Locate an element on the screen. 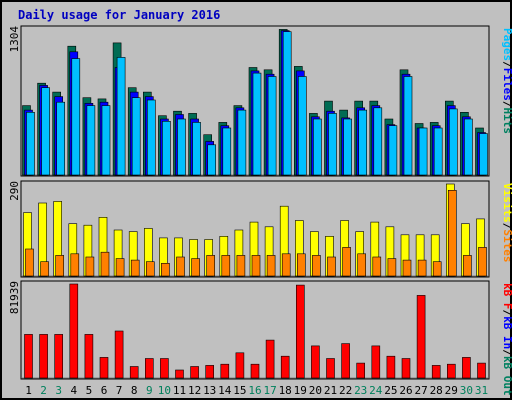 The image size is (512, 400). x-tick-day-26: 26 is located at coordinates (405, 390).